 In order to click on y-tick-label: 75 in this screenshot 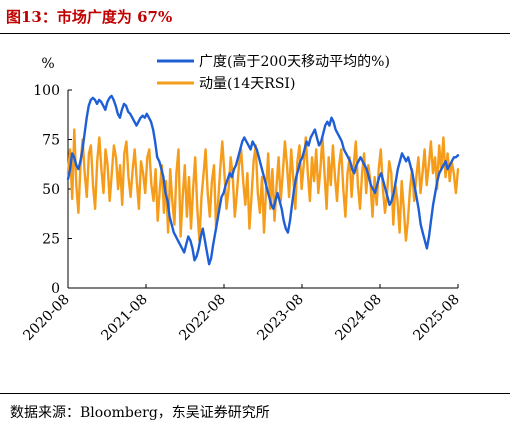, I will do `click(51, 141)`.